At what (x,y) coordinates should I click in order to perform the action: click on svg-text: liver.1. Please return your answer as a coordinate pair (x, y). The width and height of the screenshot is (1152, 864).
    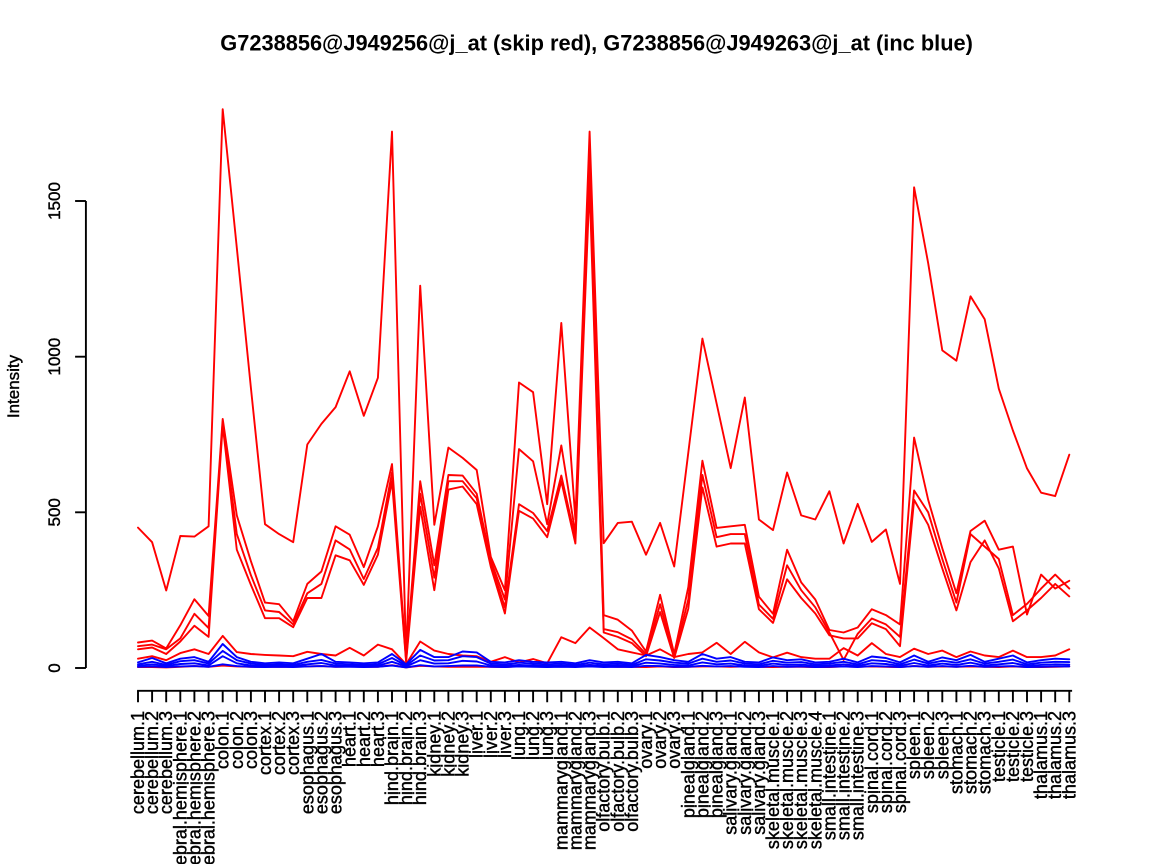
    Looking at the image, I should click on (477, 734).